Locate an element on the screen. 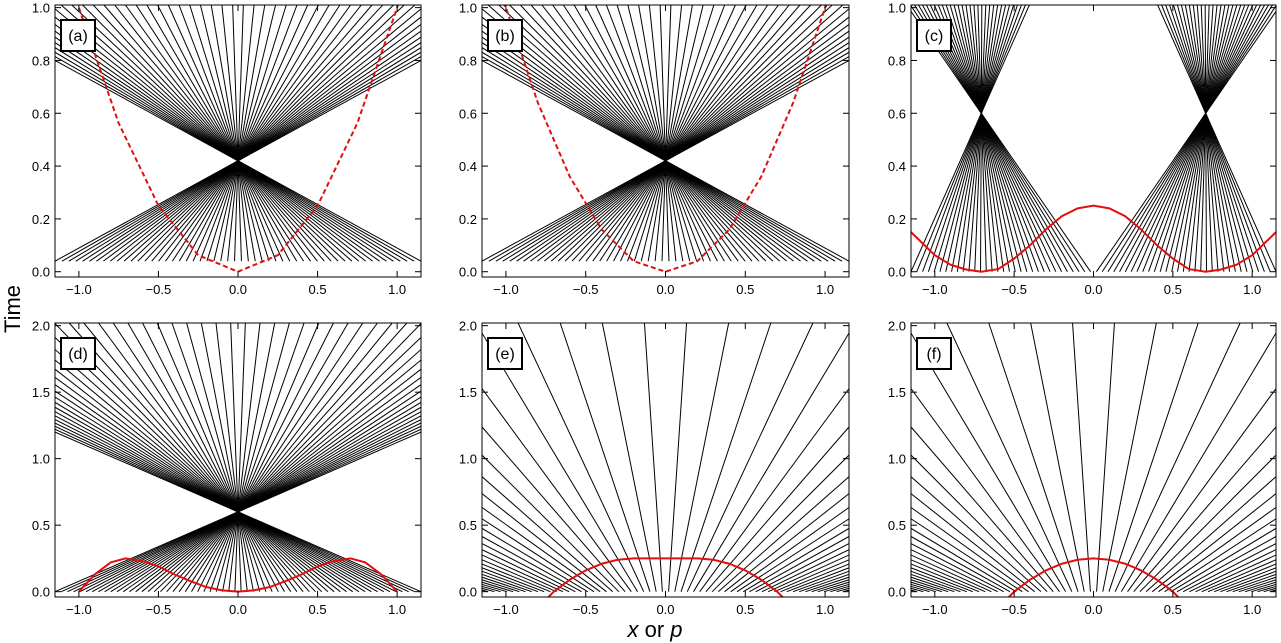 This screenshot has height=643, width=1281. panel-b: −1.0 −0.5 0.0 0.5 1.0 0.0 0.2 0.4 0.6 0.8 1.0 (b) is located at coordinates (654, 149).